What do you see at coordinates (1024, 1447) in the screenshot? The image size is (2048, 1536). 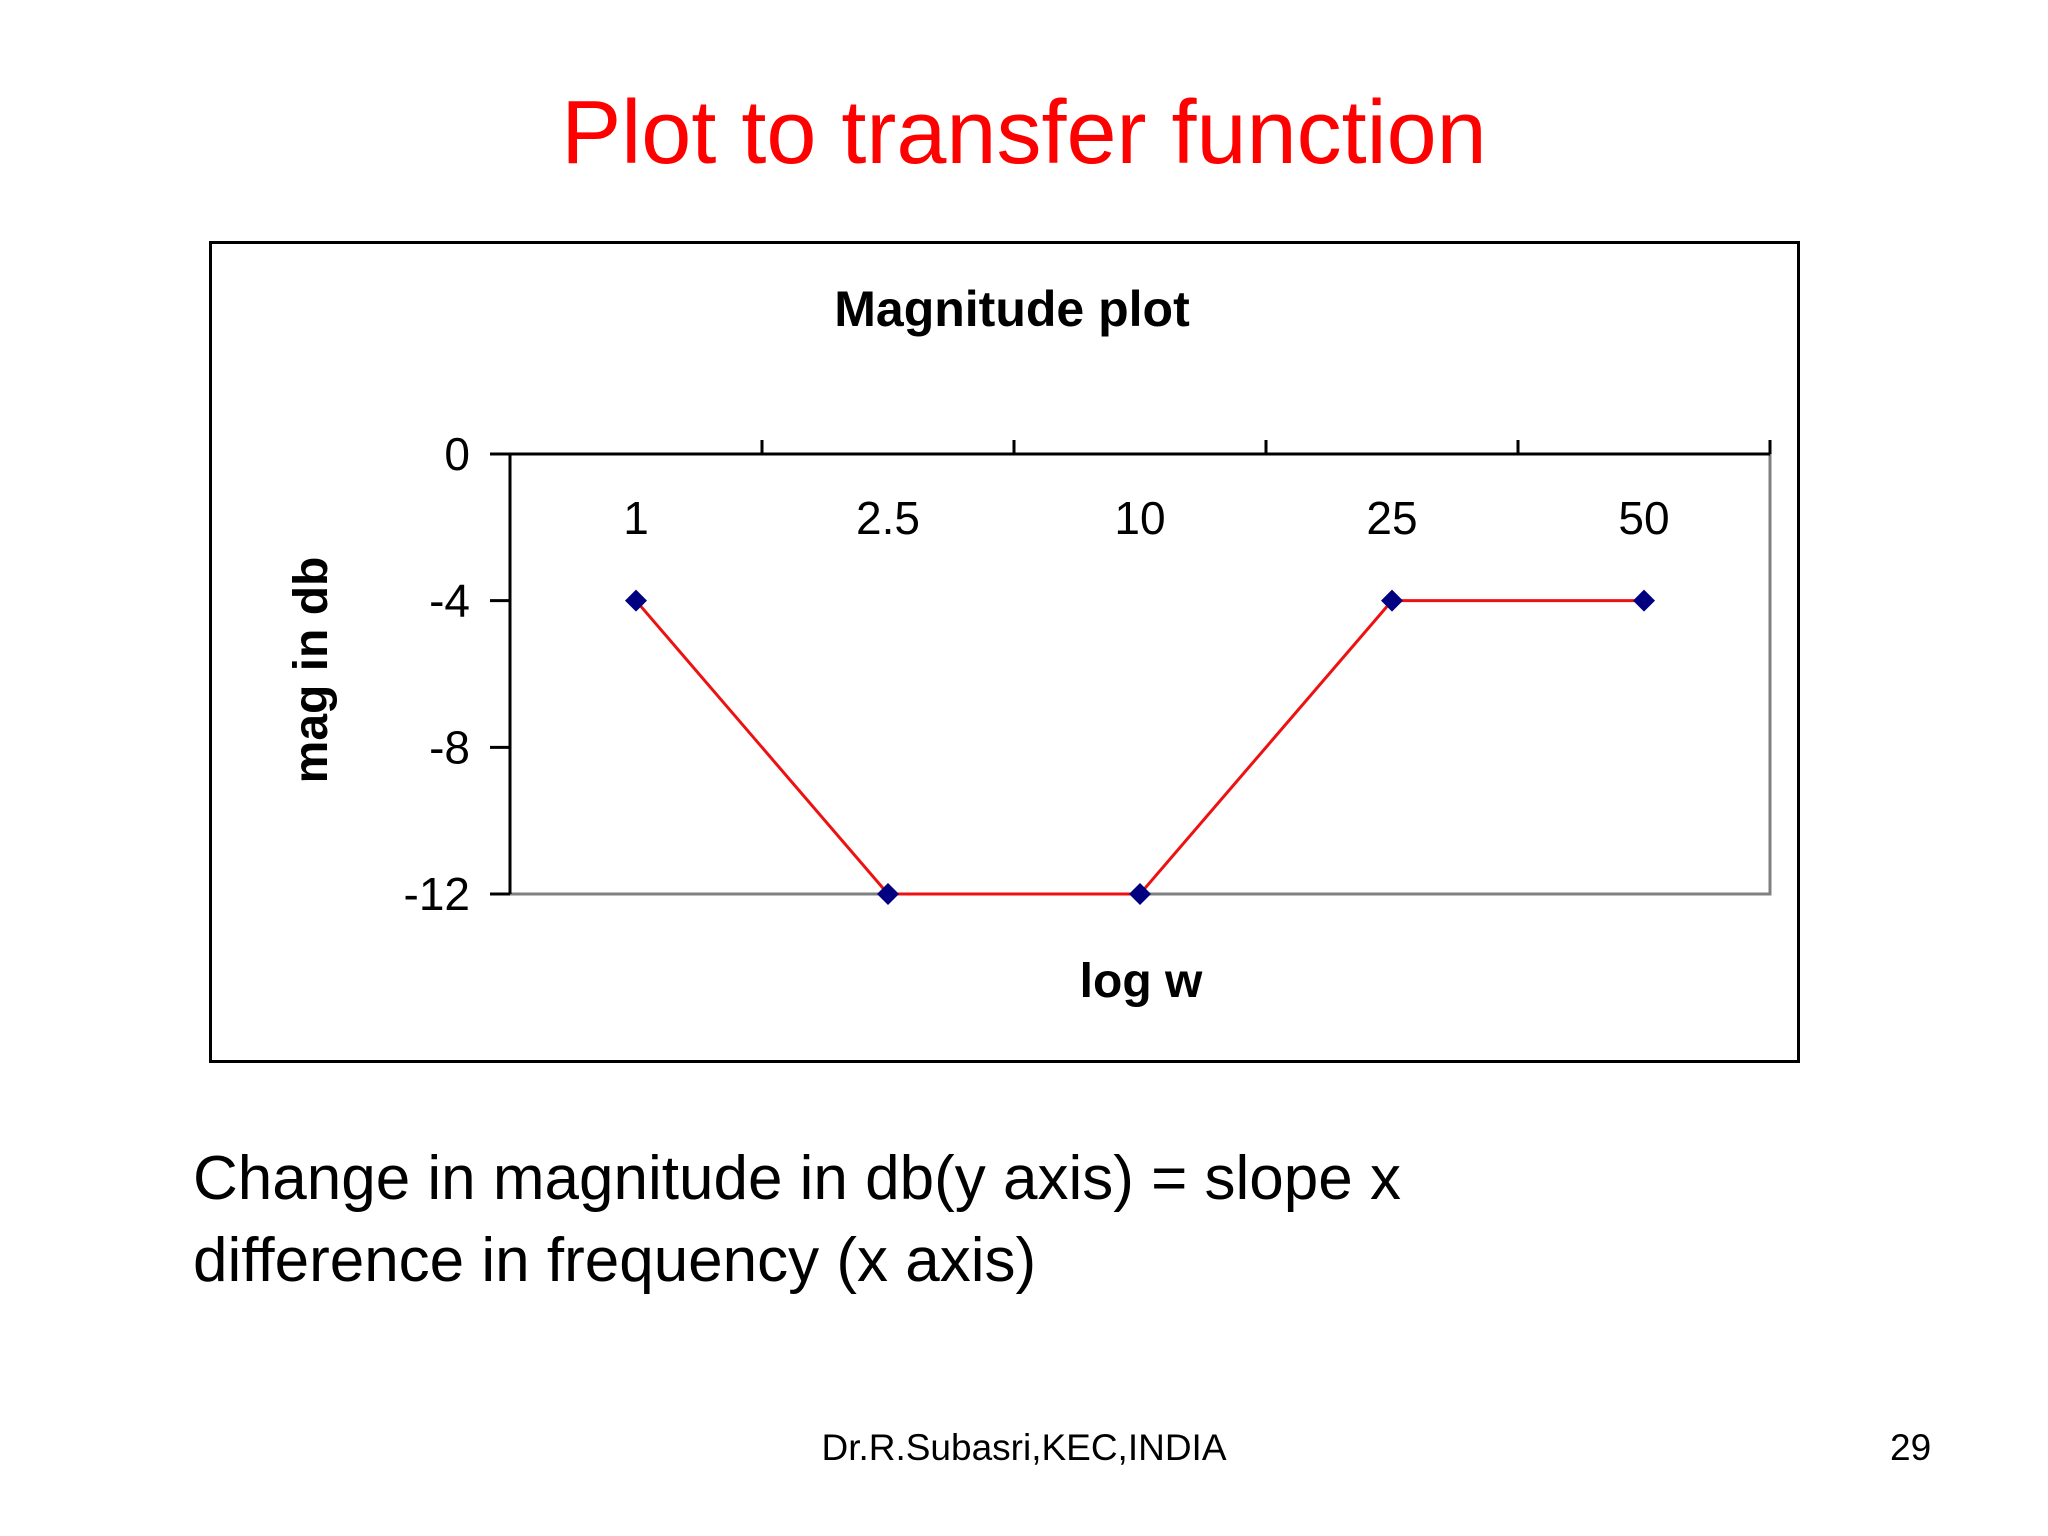 I see `footer-author: Dr.R.Subasri,KEC,INDIA` at bounding box center [1024, 1447].